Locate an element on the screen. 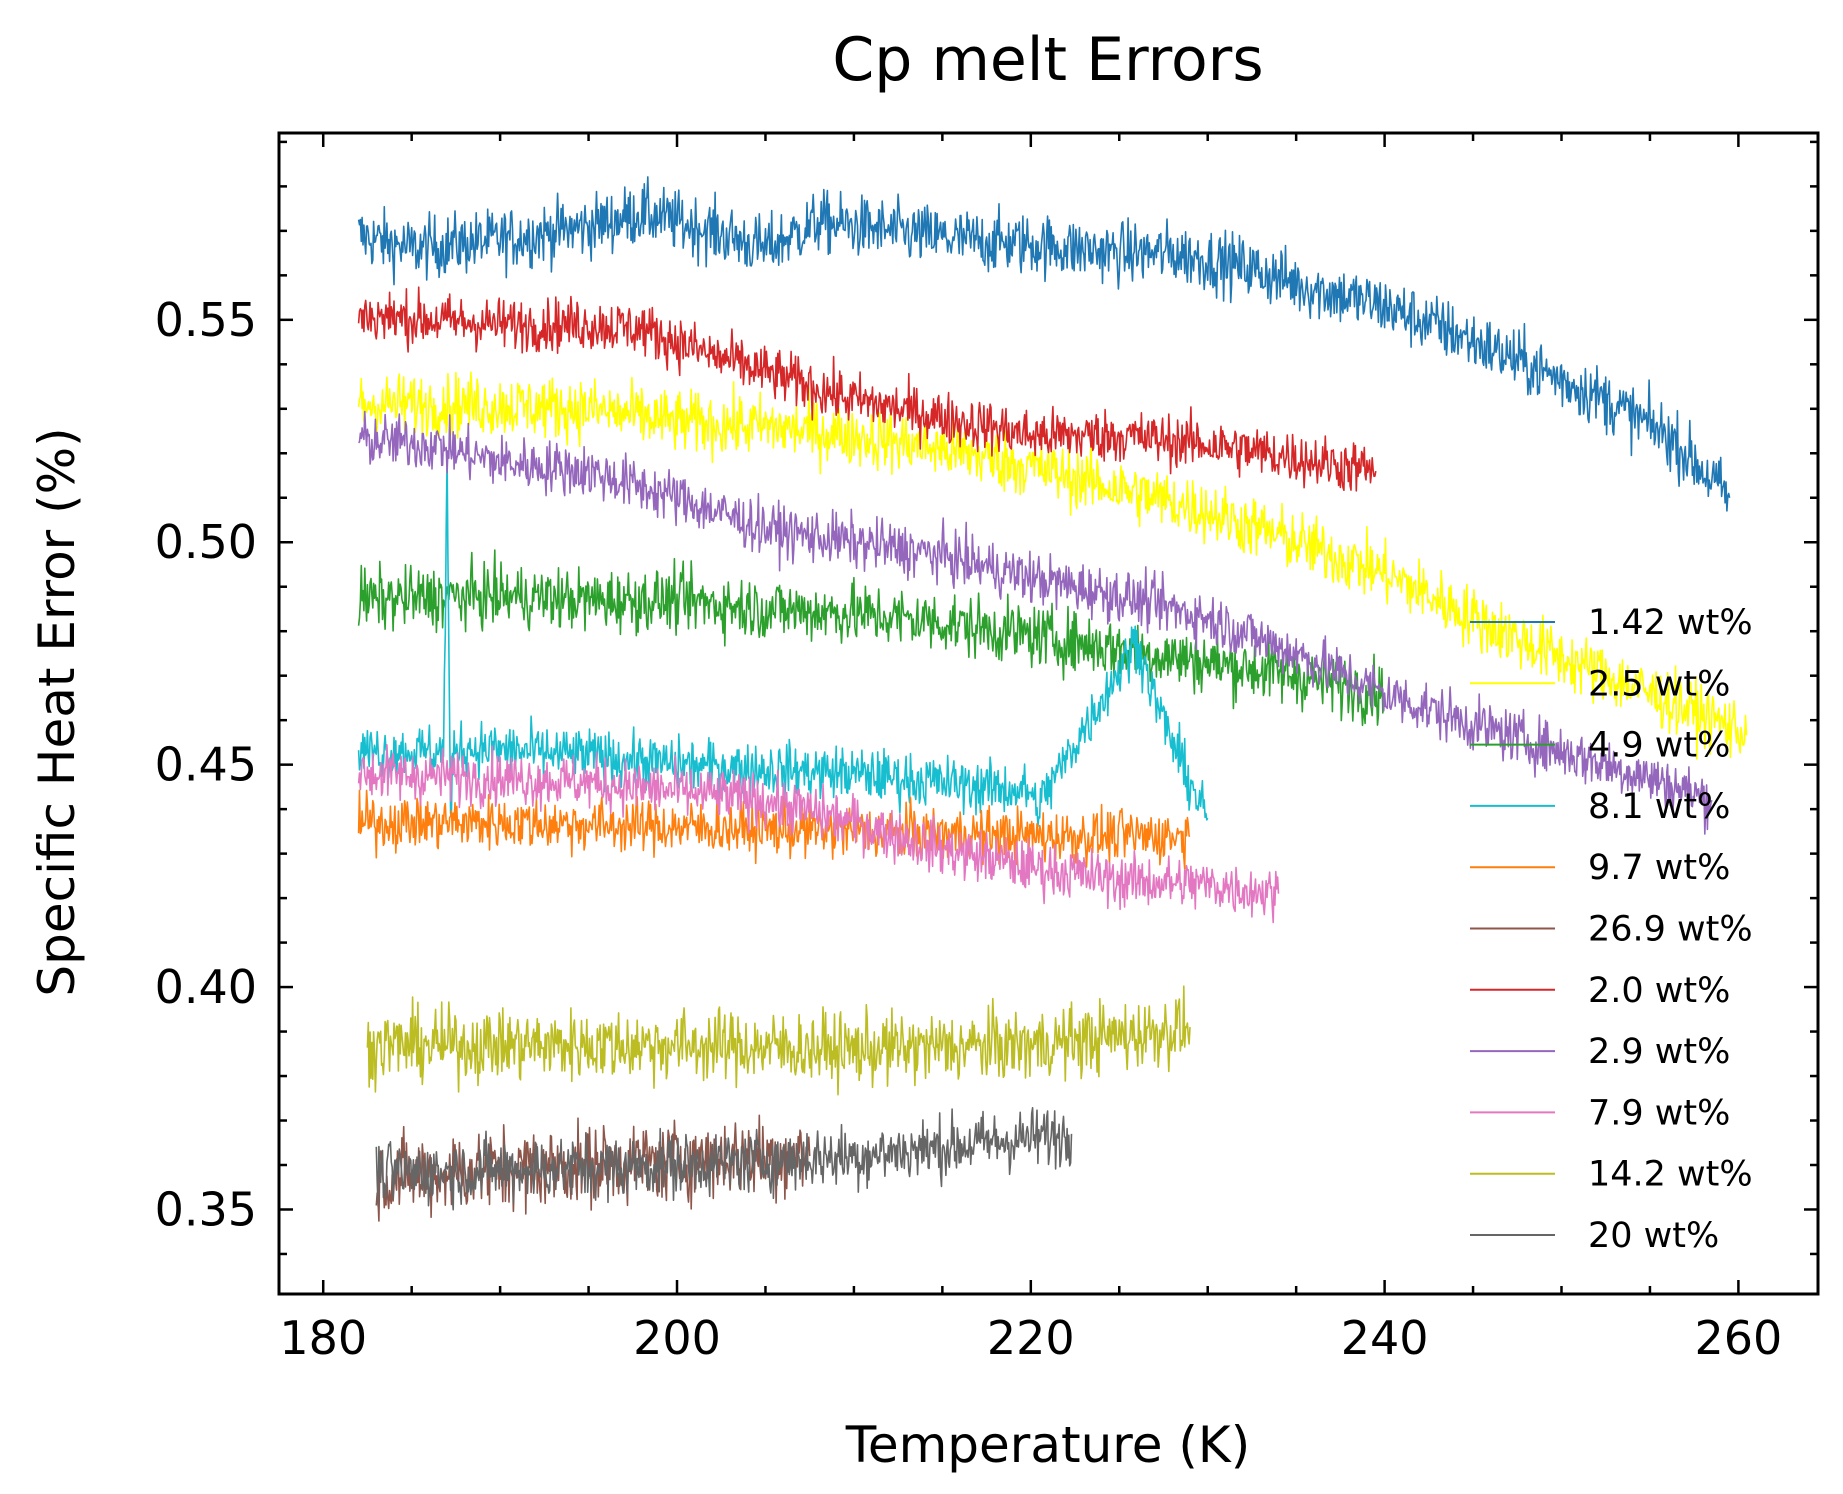 The height and width of the screenshot is (1494, 1843). legend-label: 2.9 wt% is located at coordinates (1659, 1052).